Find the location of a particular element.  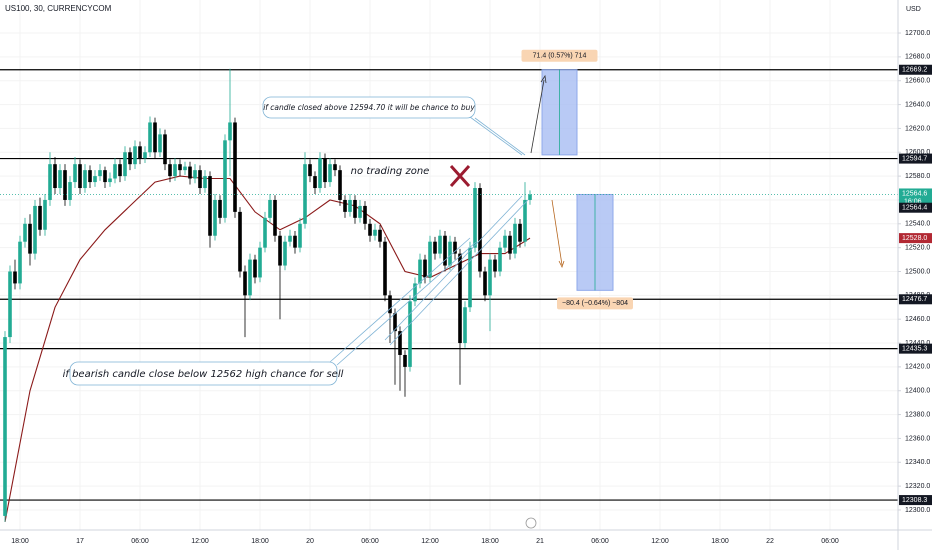

y-tick-label: 12680.0 is located at coordinates (917, 57).